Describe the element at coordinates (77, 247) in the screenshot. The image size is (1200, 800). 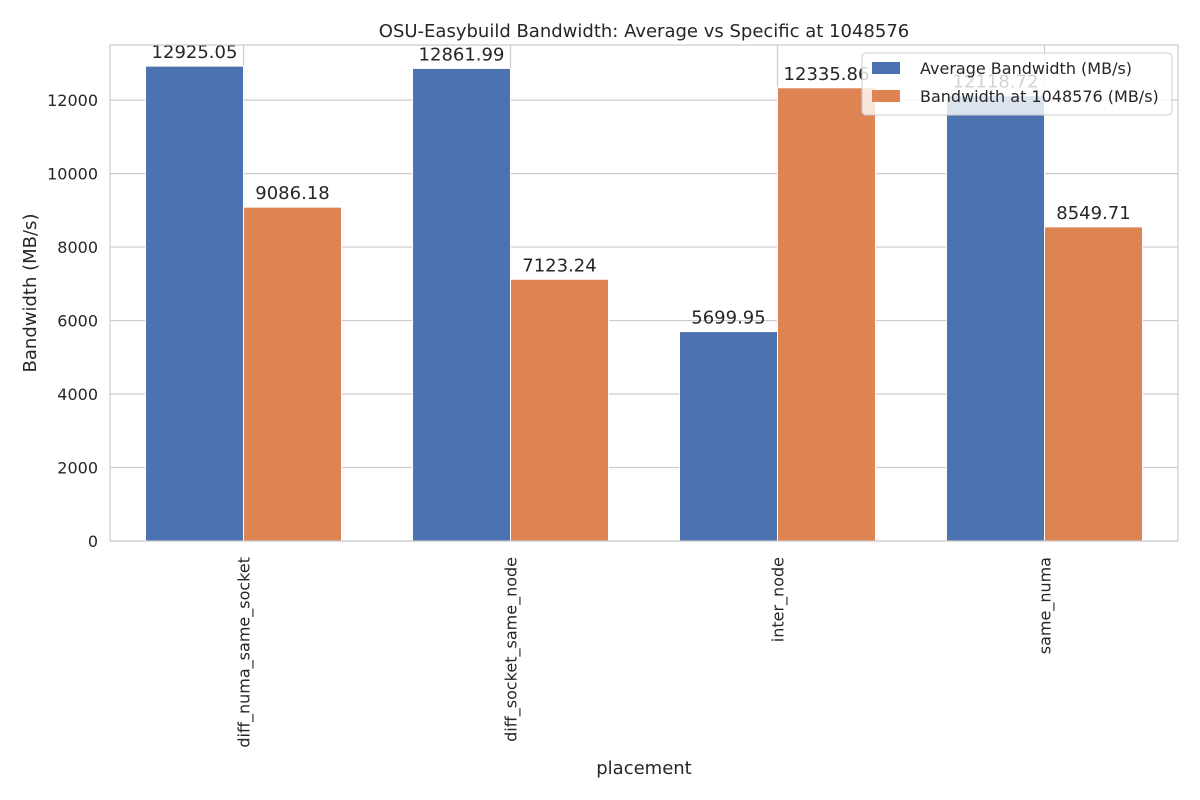
I see `y-tick-label: 8000` at that location.